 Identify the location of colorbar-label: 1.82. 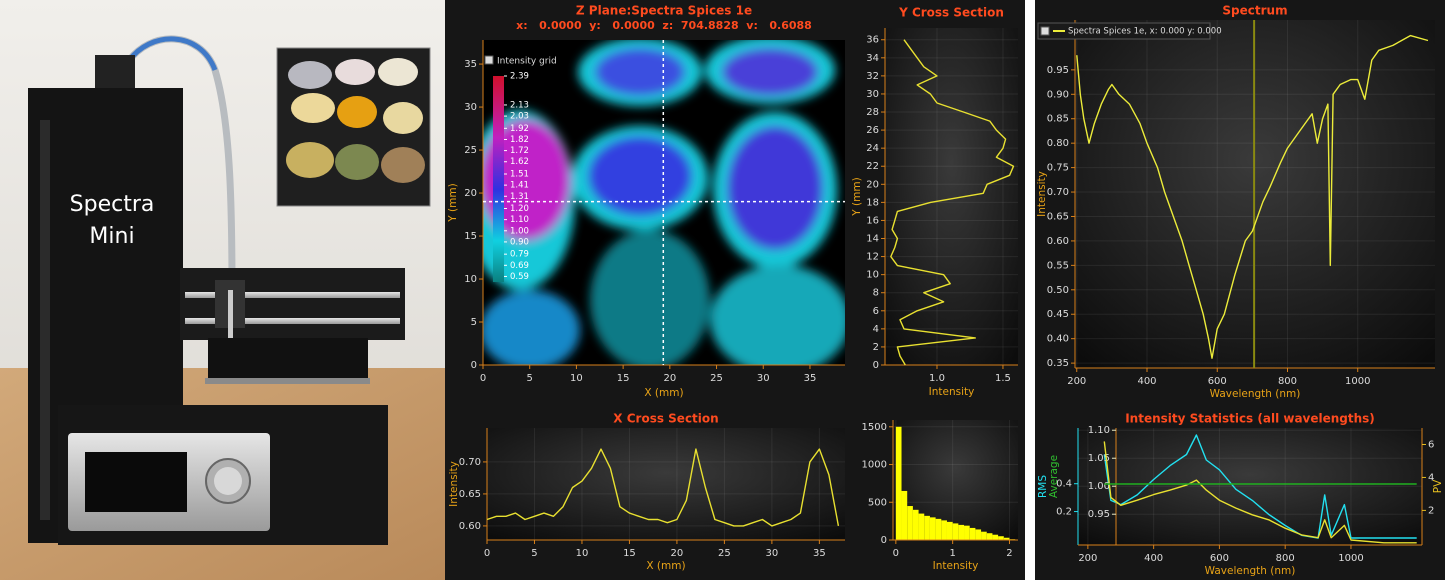
(519, 140).